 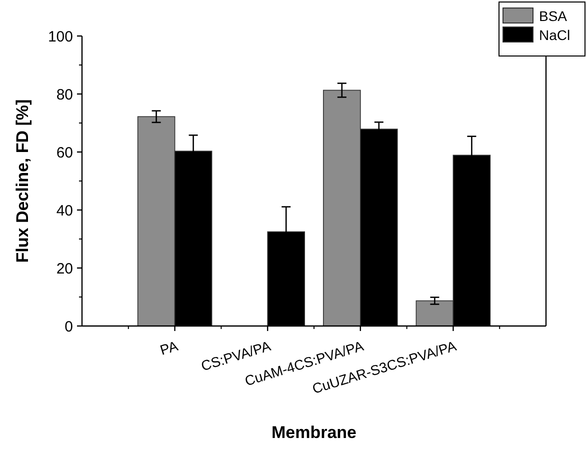 What do you see at coordinates (169, 347) in the screenshot?
I see `x-tick-label: PA` at bounding box center [169, 347].